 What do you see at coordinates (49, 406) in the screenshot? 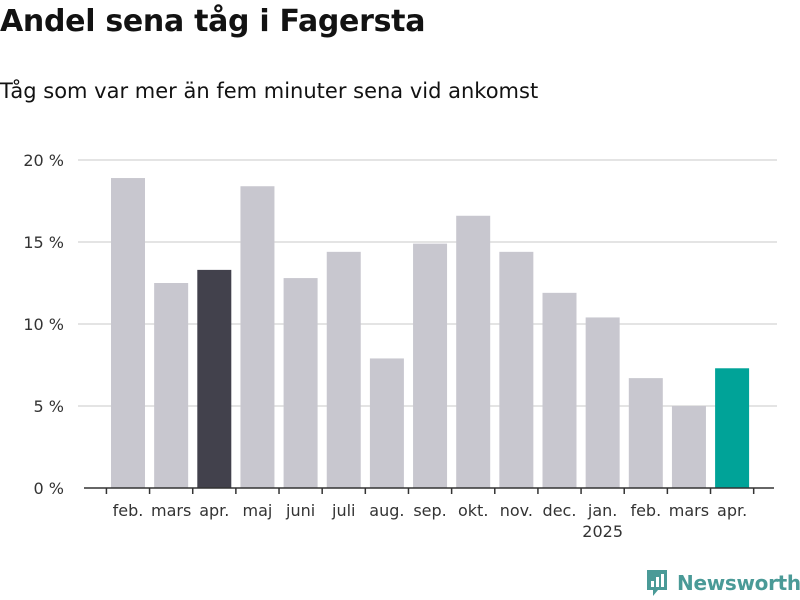
I see `y-tick-label: 5 %` at bounding box center [49, 406].